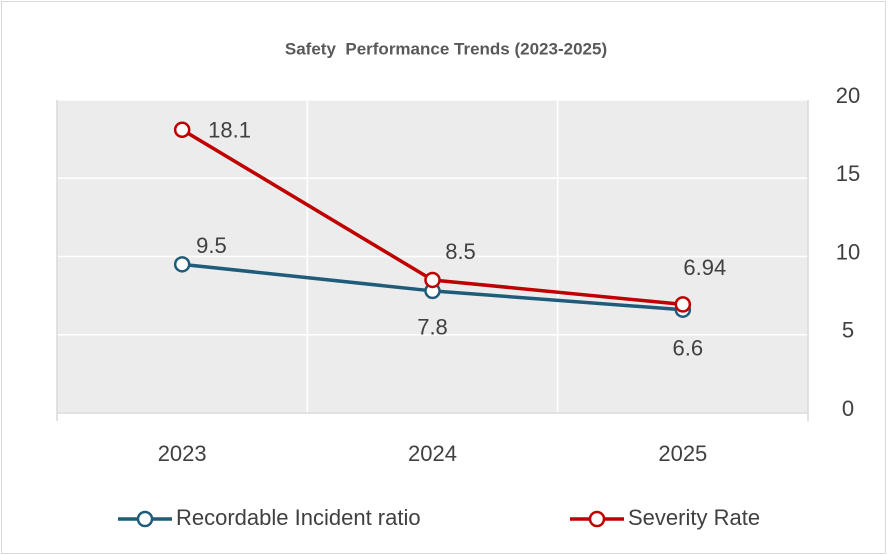  Describe the element at coordinates (446, 48) in the screenshot. I see `chart-title: Safety Performance Trends (2023-2025)` at that location.